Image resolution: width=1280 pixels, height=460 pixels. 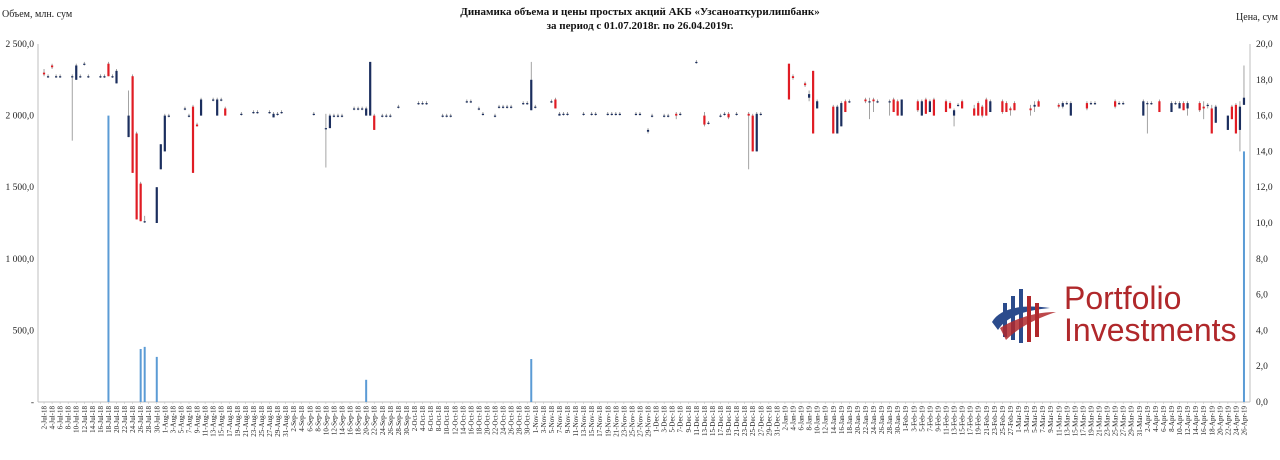 What do you see at coordinates (1116, 421) in the screenshot?
I see `x-tick-label: 25-Mar-19` at bounding box center [1116, 421].